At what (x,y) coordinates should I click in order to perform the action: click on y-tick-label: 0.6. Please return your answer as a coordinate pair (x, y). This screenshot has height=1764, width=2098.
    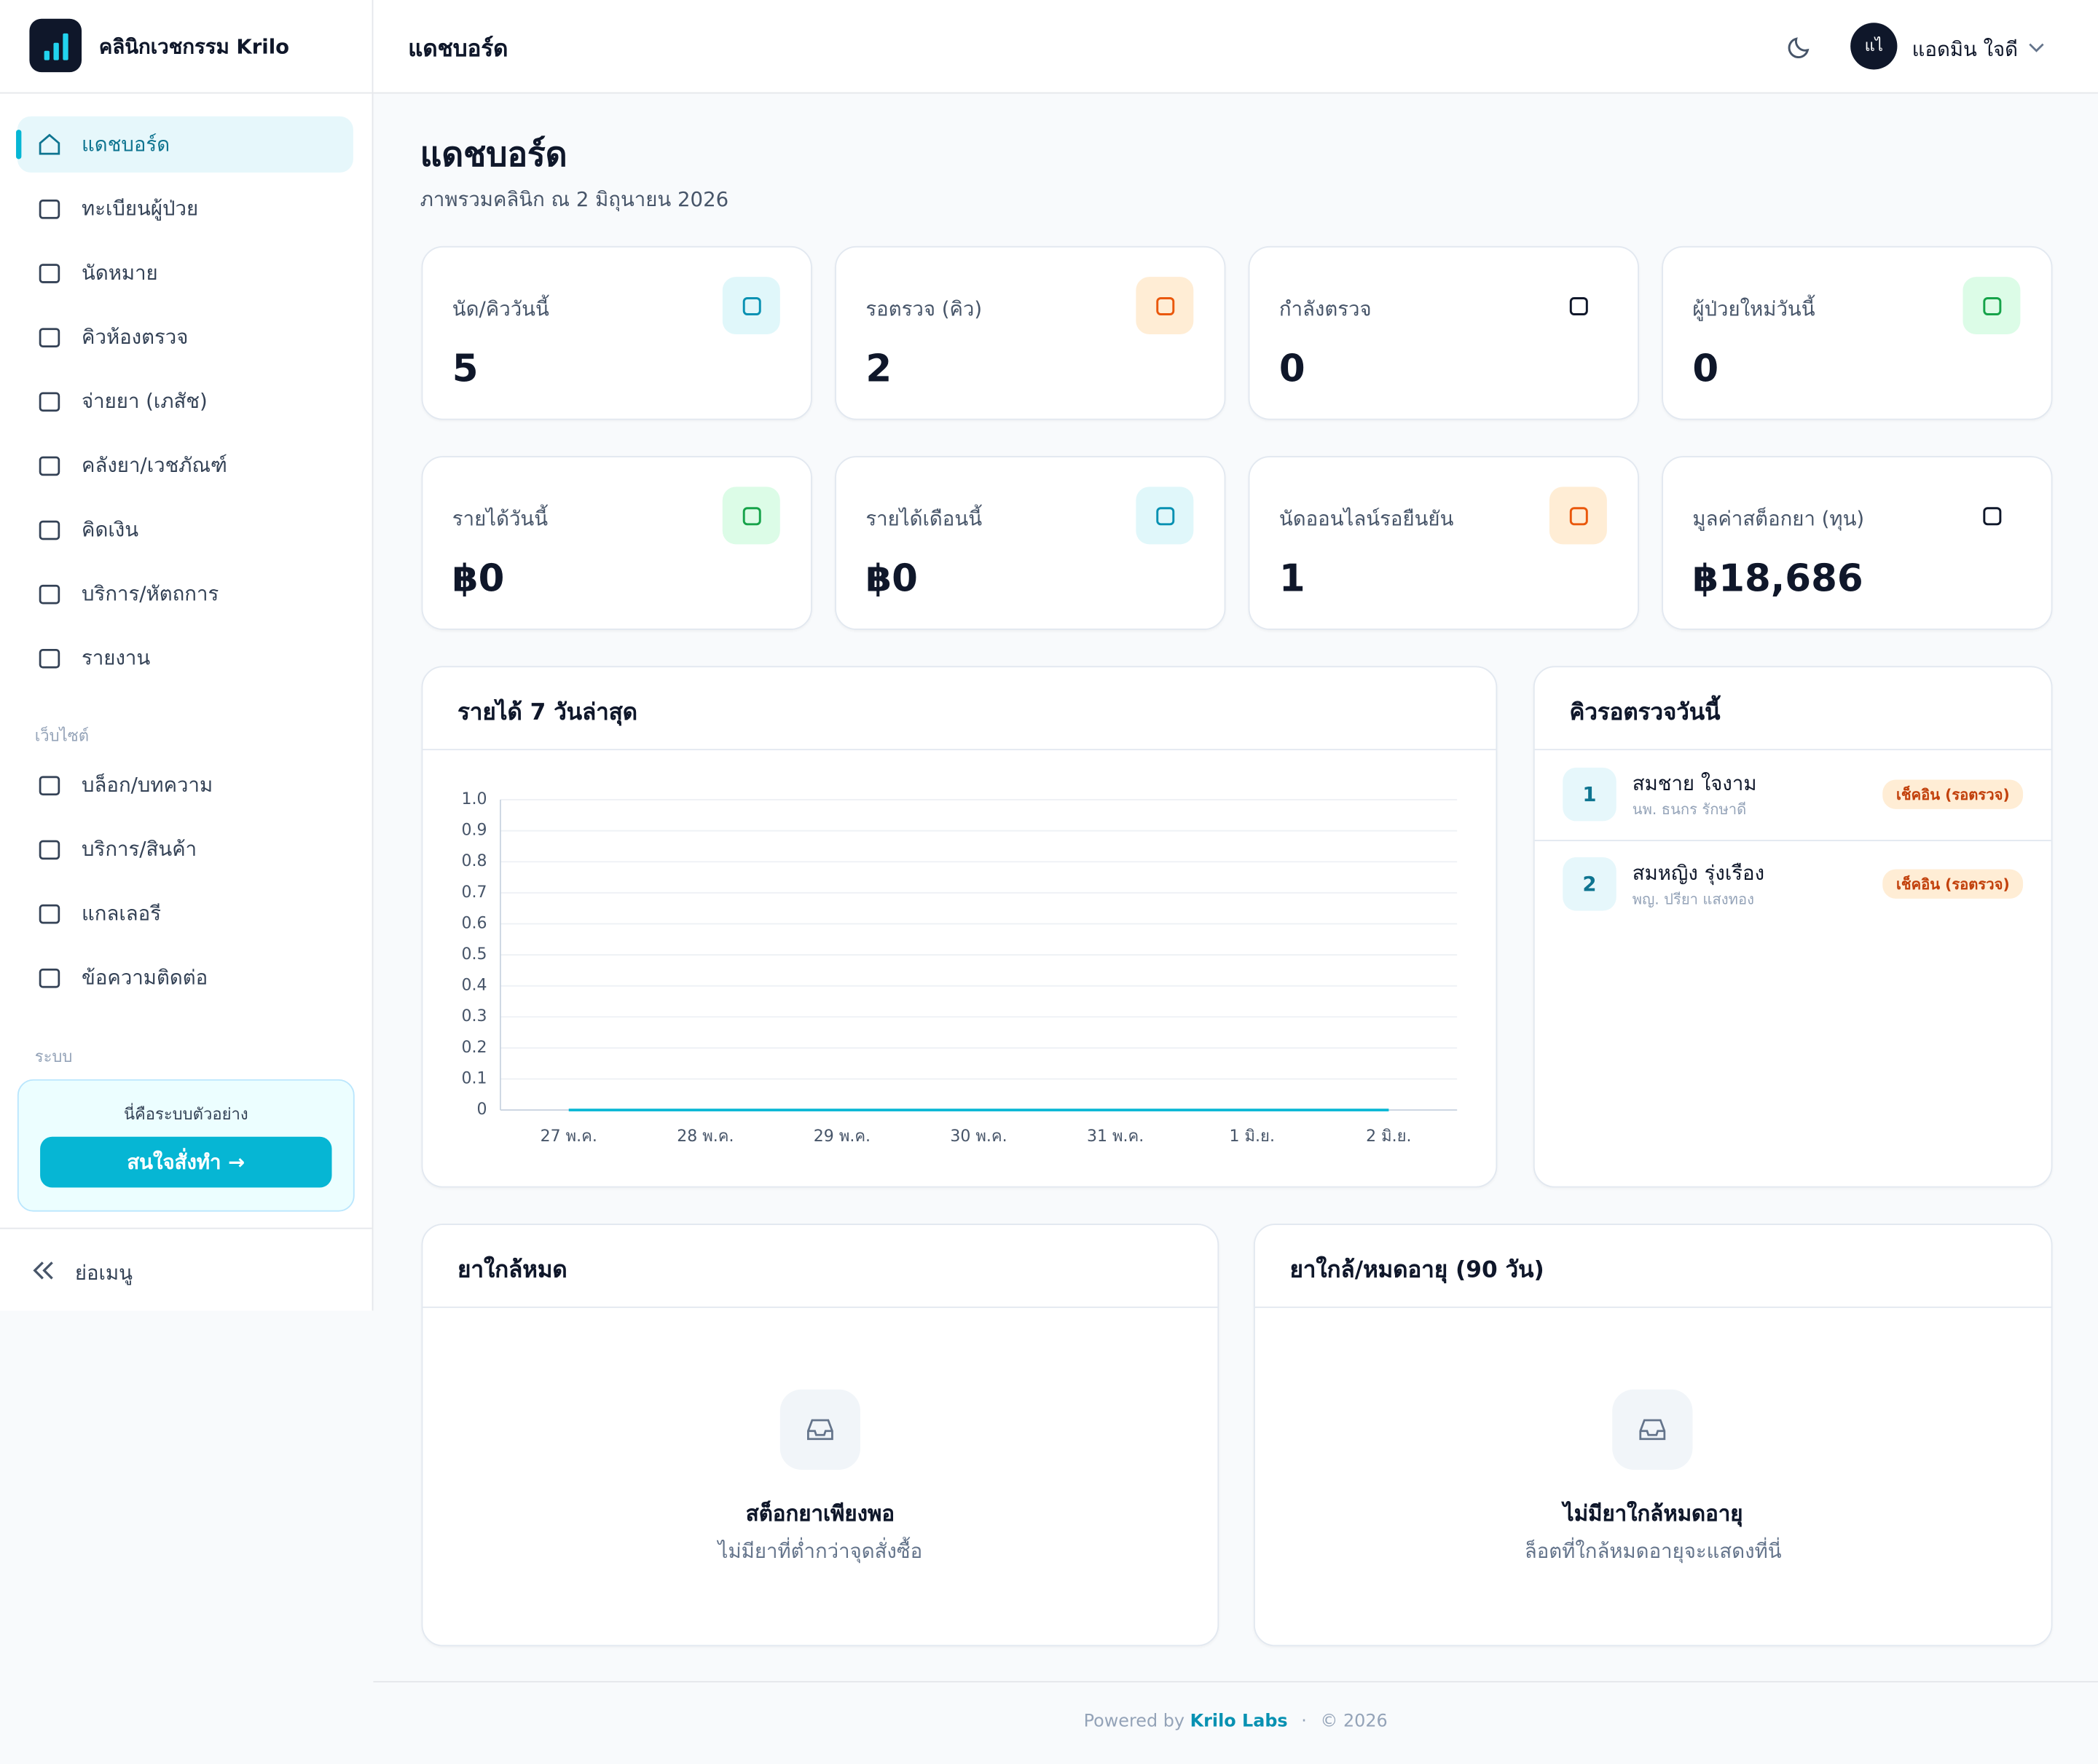
    Looking at the image, I should click on (474, 923).